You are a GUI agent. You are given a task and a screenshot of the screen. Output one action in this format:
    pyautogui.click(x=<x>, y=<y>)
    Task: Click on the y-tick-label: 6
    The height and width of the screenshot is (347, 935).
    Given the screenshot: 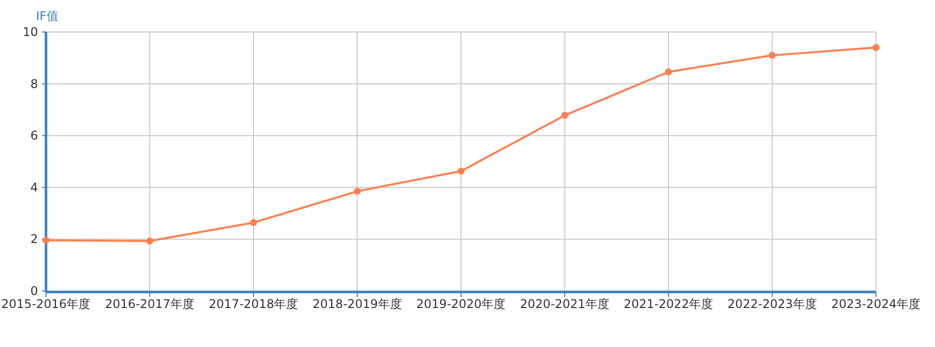 What is the action you would take?
    pyautogui.click(x=34, y=135)
    